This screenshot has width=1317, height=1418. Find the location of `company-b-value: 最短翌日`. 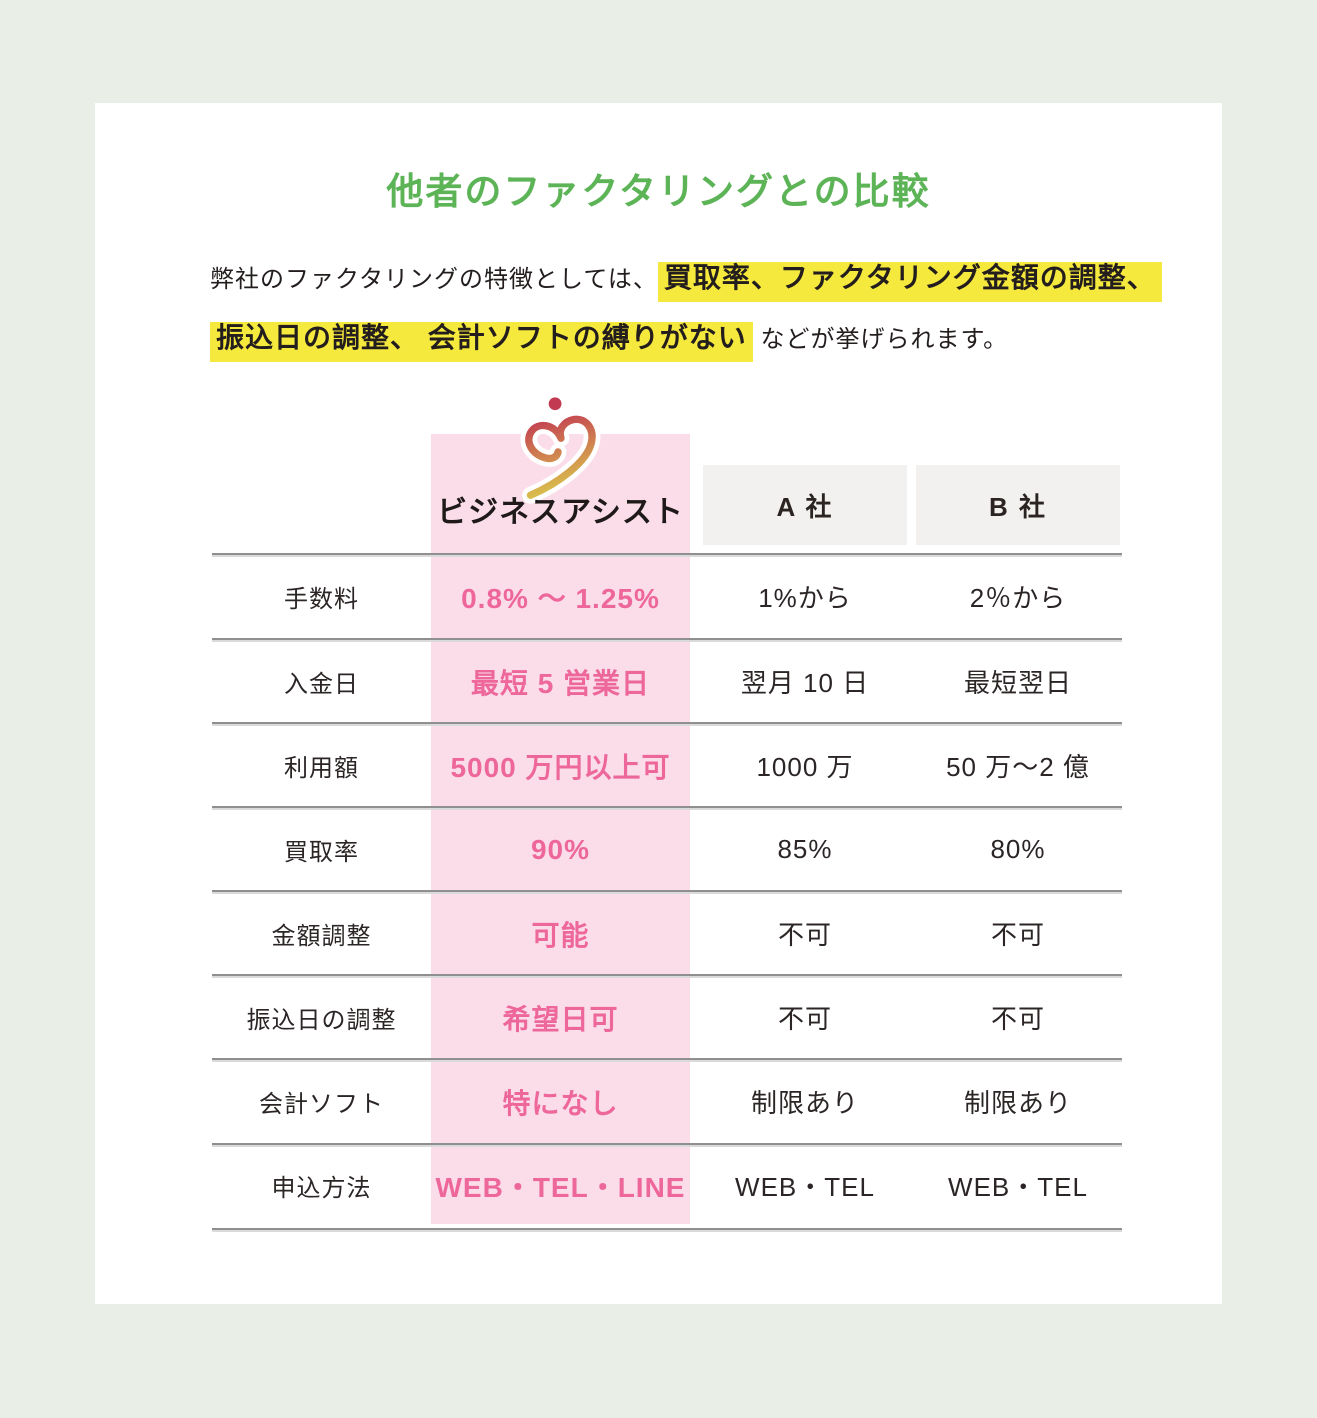

company-b-value: 最短翌日 is located at coordinates (1017, 683).